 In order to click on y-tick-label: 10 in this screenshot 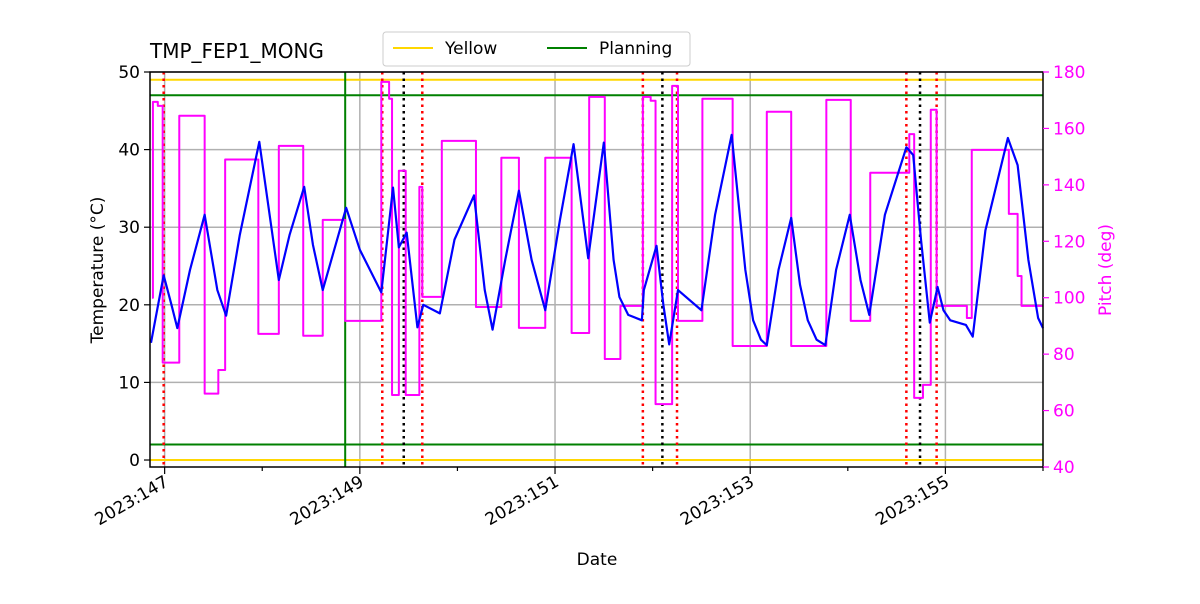, I will do `click(129, 383)`.